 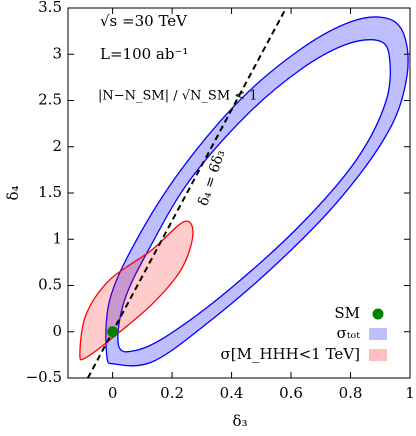 What do you see at coordinates (172, 393) in the screenshot?
I see `x-tick-label: 0.2` at bounding box center [172, 393].